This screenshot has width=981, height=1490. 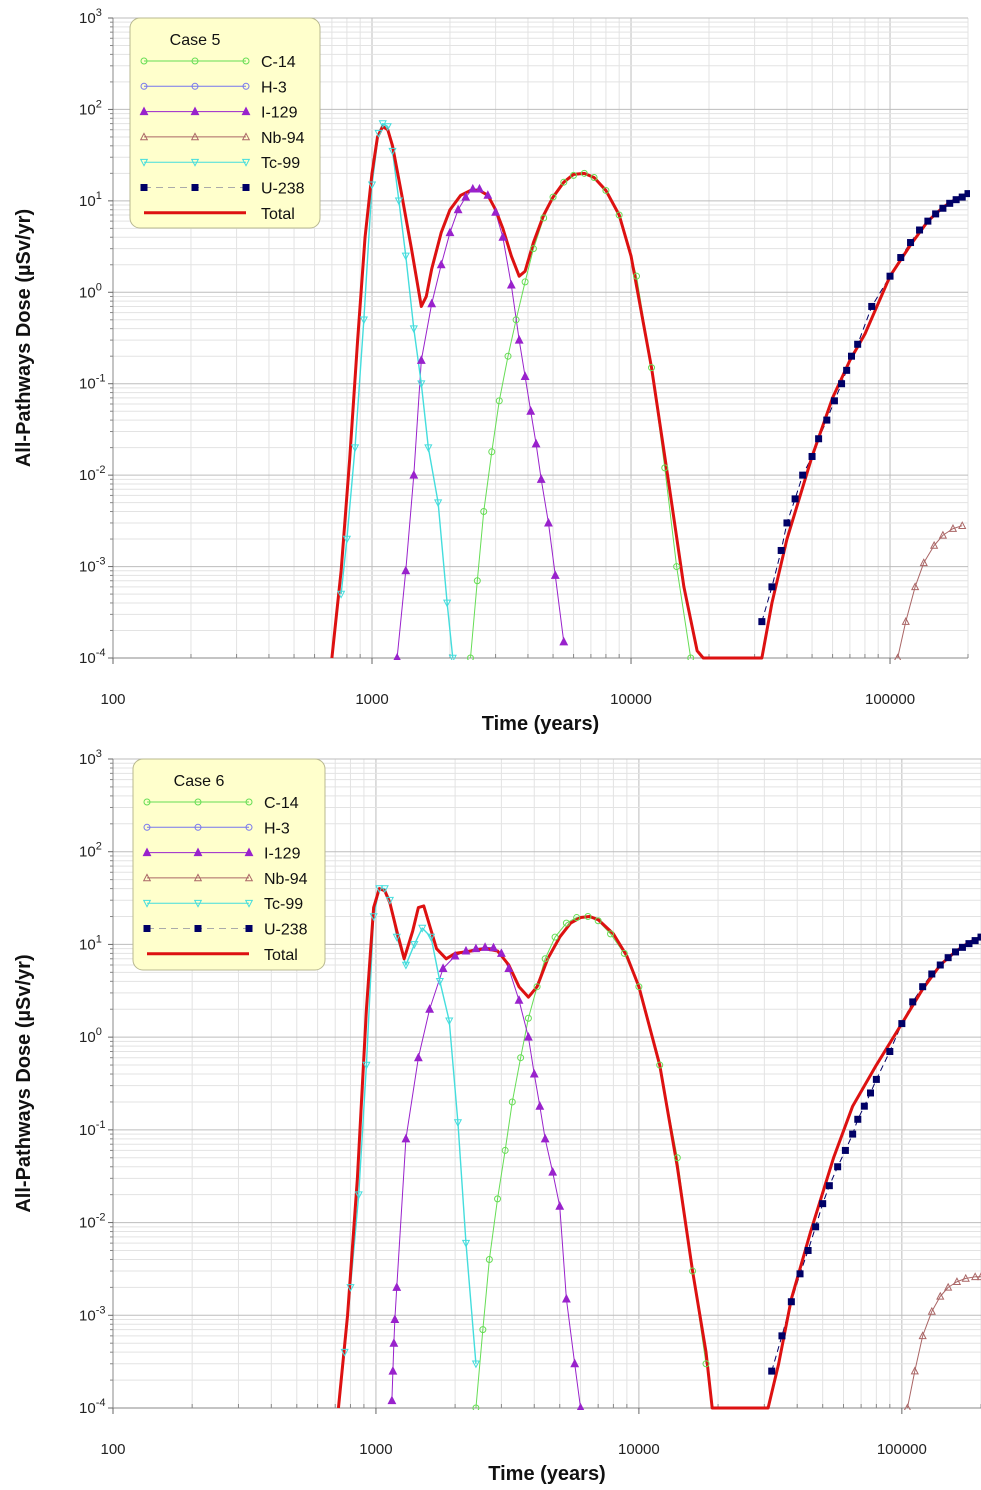 I want to click on legend-label-i-129: I-129, so click(x=279, y=113).